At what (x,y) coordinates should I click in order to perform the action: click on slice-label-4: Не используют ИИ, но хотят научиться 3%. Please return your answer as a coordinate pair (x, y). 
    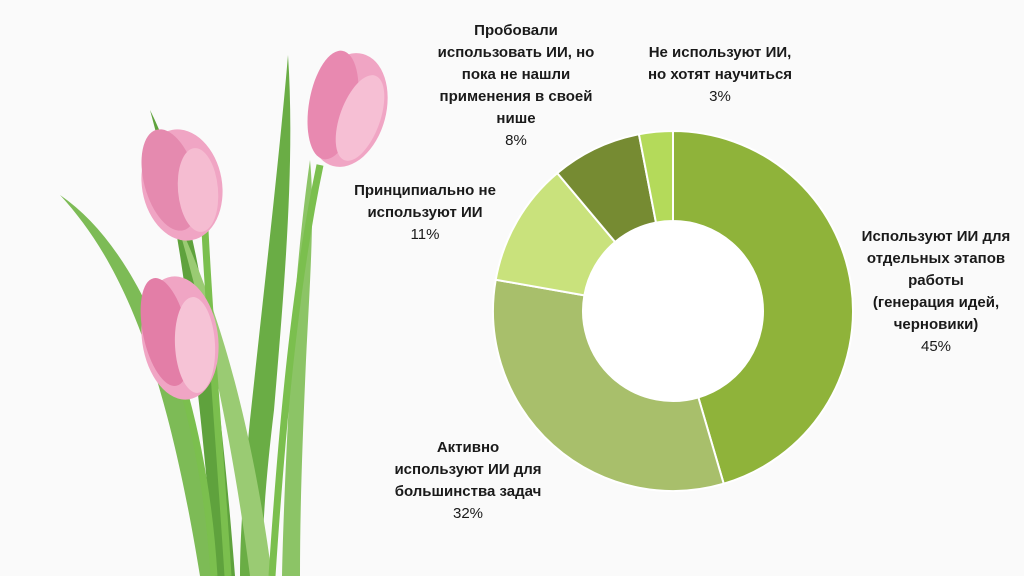
    Looking at the image, I should click on (720, 75).